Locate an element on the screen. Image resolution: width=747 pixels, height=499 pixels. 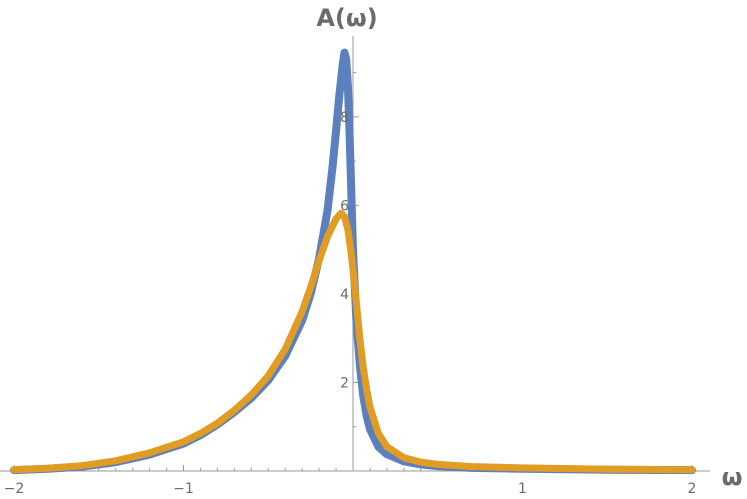
x-tick-label: −2 is located at coordinates (14, 489).